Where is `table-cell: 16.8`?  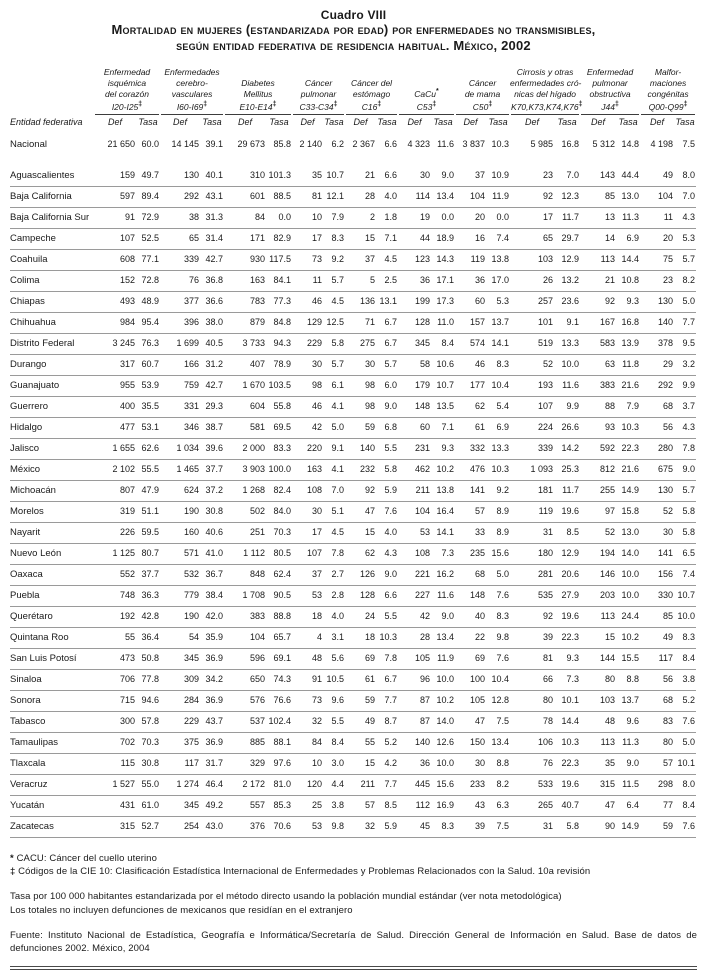 table-cell: 16.8 is located at coordinates (630, 322).